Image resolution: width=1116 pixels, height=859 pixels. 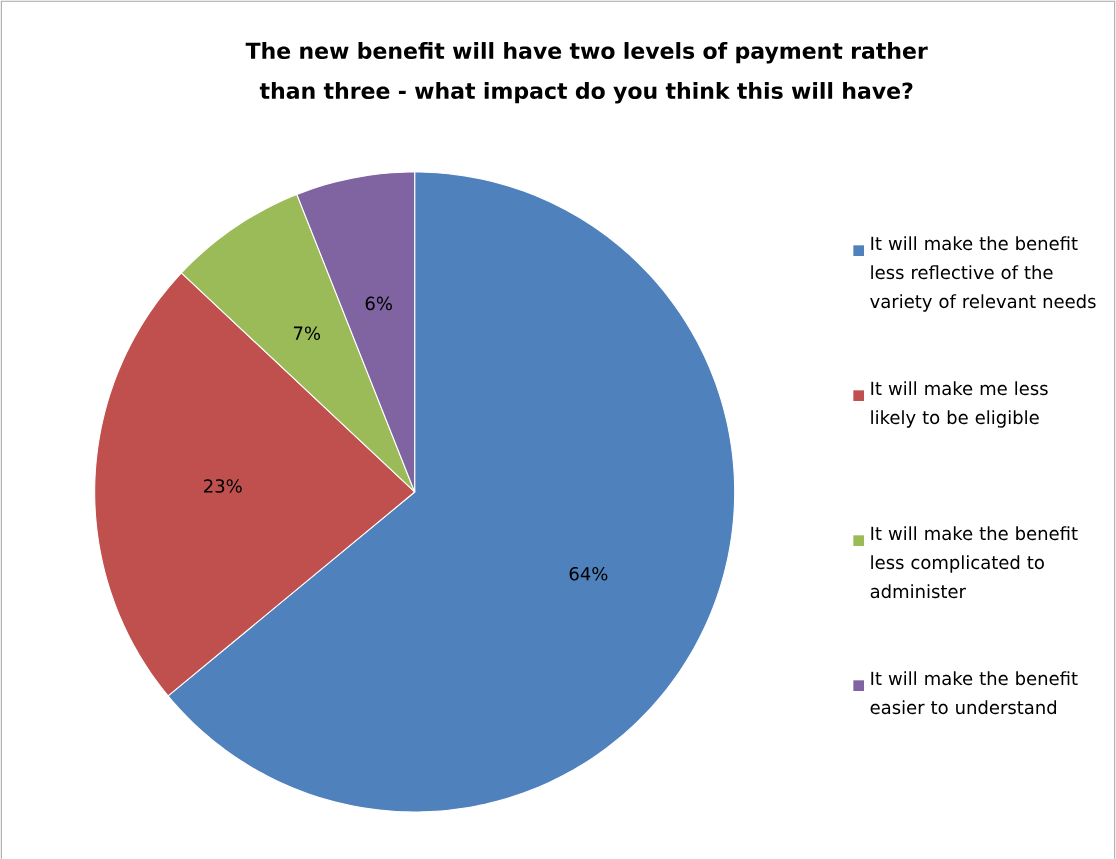 I want to click on legend-label: It will make the benefit easier to understand, so click(x=974, y=693).